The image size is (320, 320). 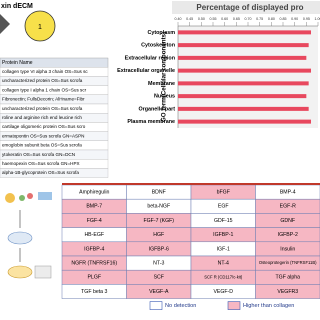 I want to click on x-tick-label: 0.40, so click(x=178, y=19).